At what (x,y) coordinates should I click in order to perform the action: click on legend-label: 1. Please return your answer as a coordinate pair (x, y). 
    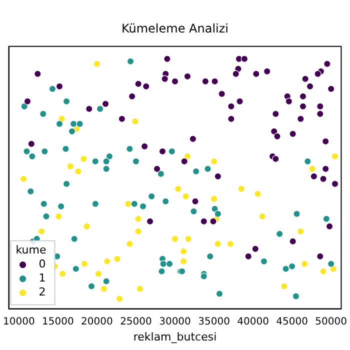
    Looking at the image, I should click on (42, 278).